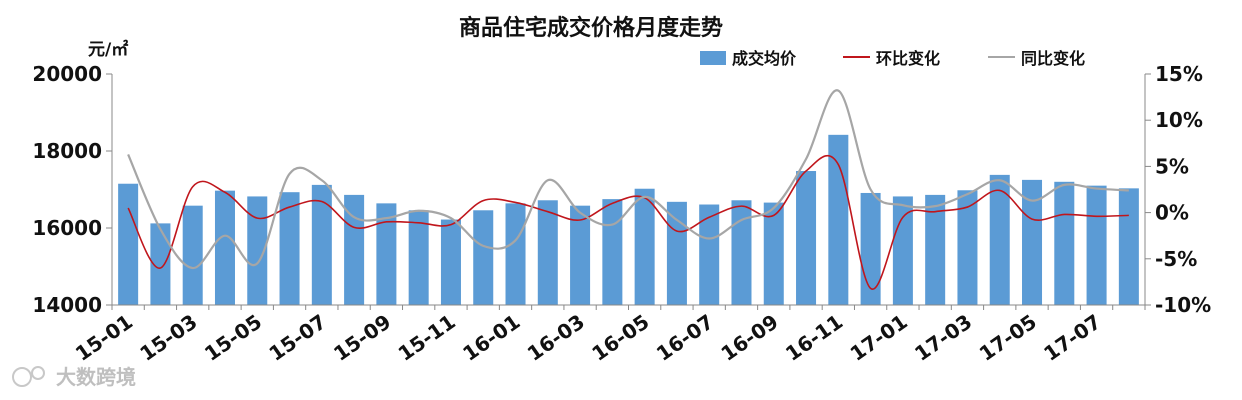 This screenshot has width=1242, height=400. Describe the element at coordinates (168, 337) in the screenshot. I see `x-tick-label: 15-03` at that location.